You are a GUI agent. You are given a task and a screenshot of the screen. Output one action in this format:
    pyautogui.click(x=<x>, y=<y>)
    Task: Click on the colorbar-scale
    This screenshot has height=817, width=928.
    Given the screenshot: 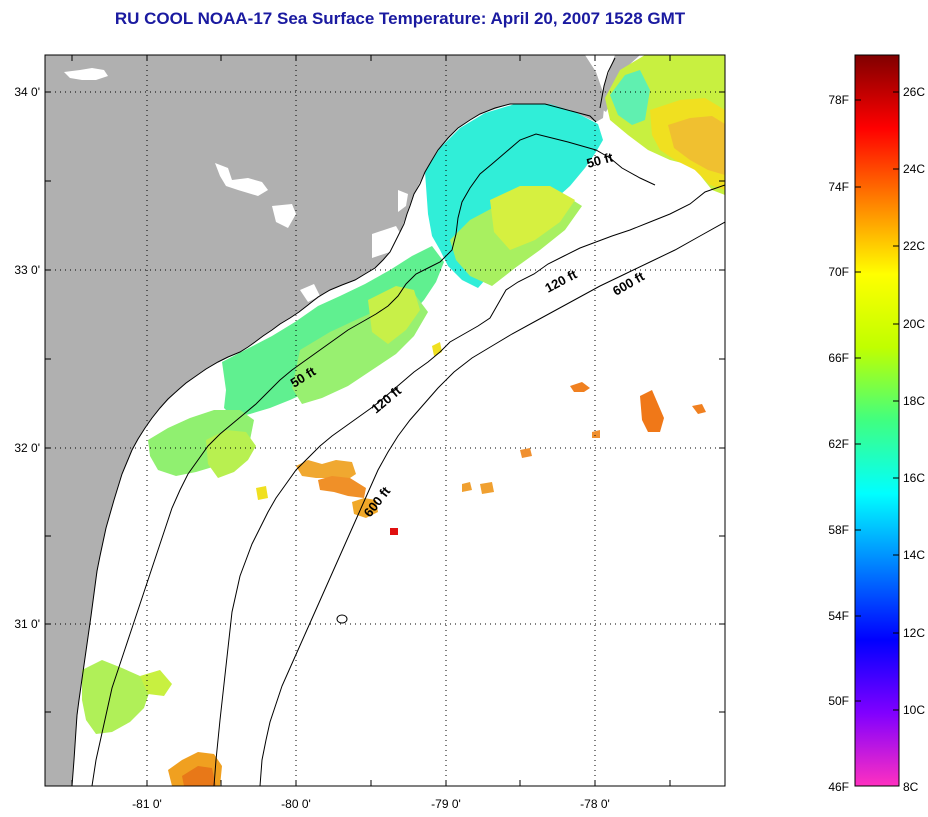 What is the action you would take?
    pyautogui.click(x=877, y=420)
    